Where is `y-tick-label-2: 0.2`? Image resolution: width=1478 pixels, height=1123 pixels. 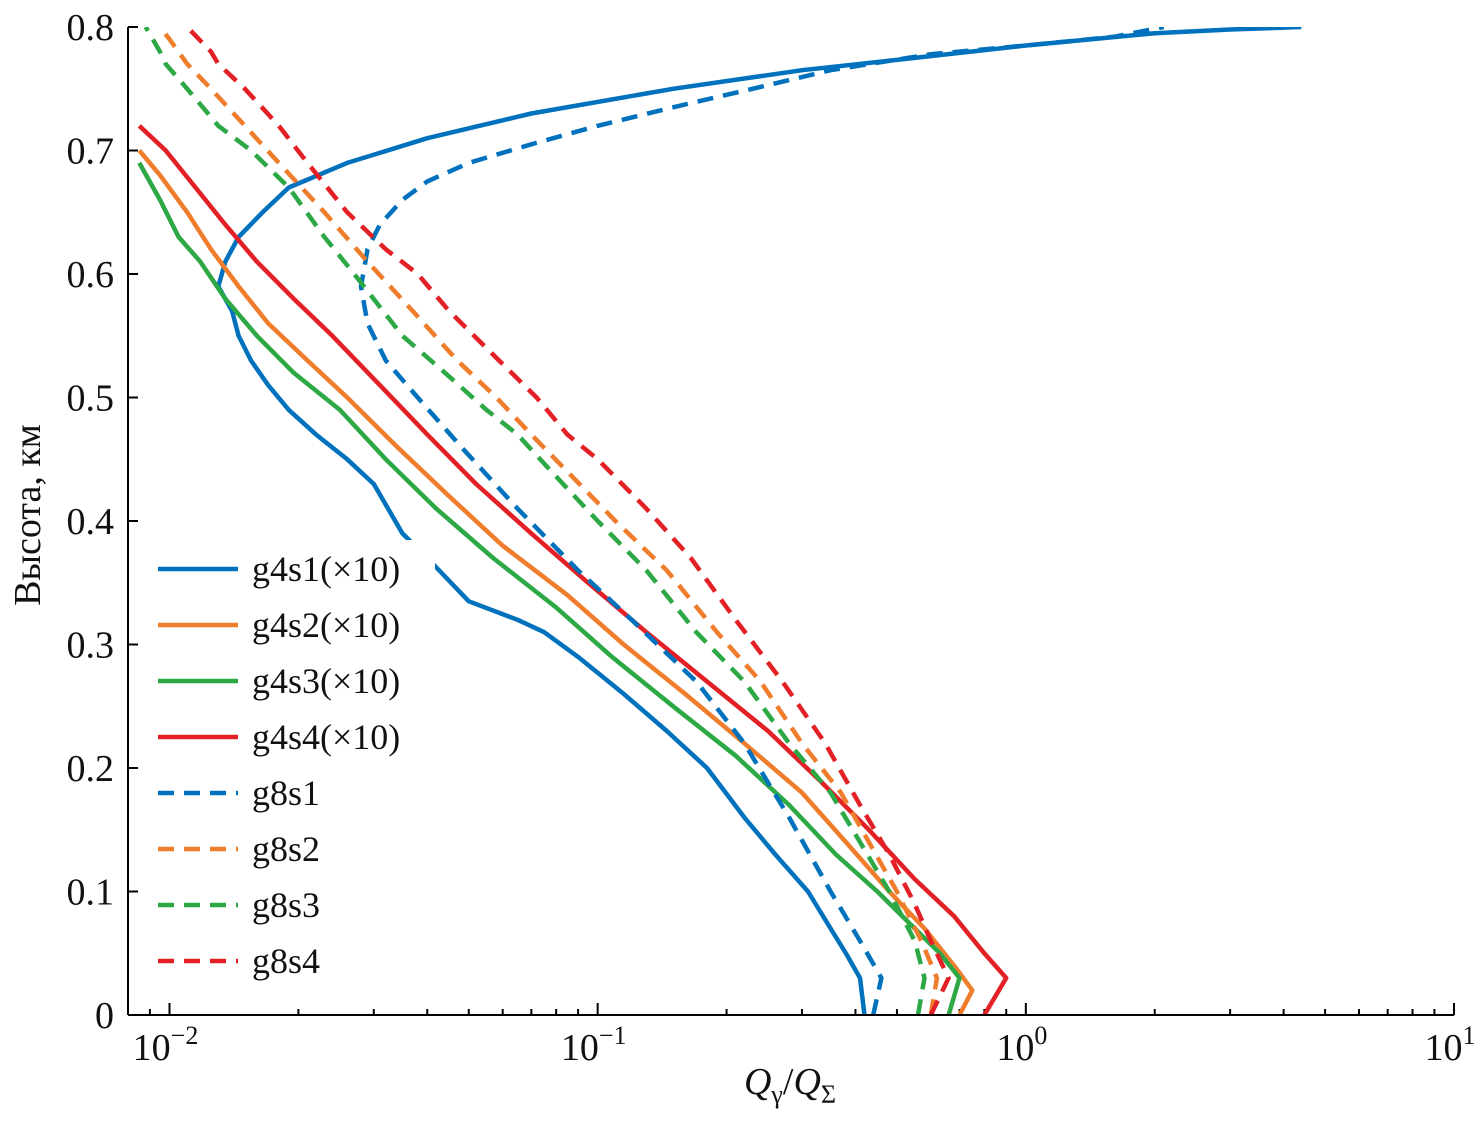 y-tick-label-2: 0.2 is located at coordinates (91, 769).